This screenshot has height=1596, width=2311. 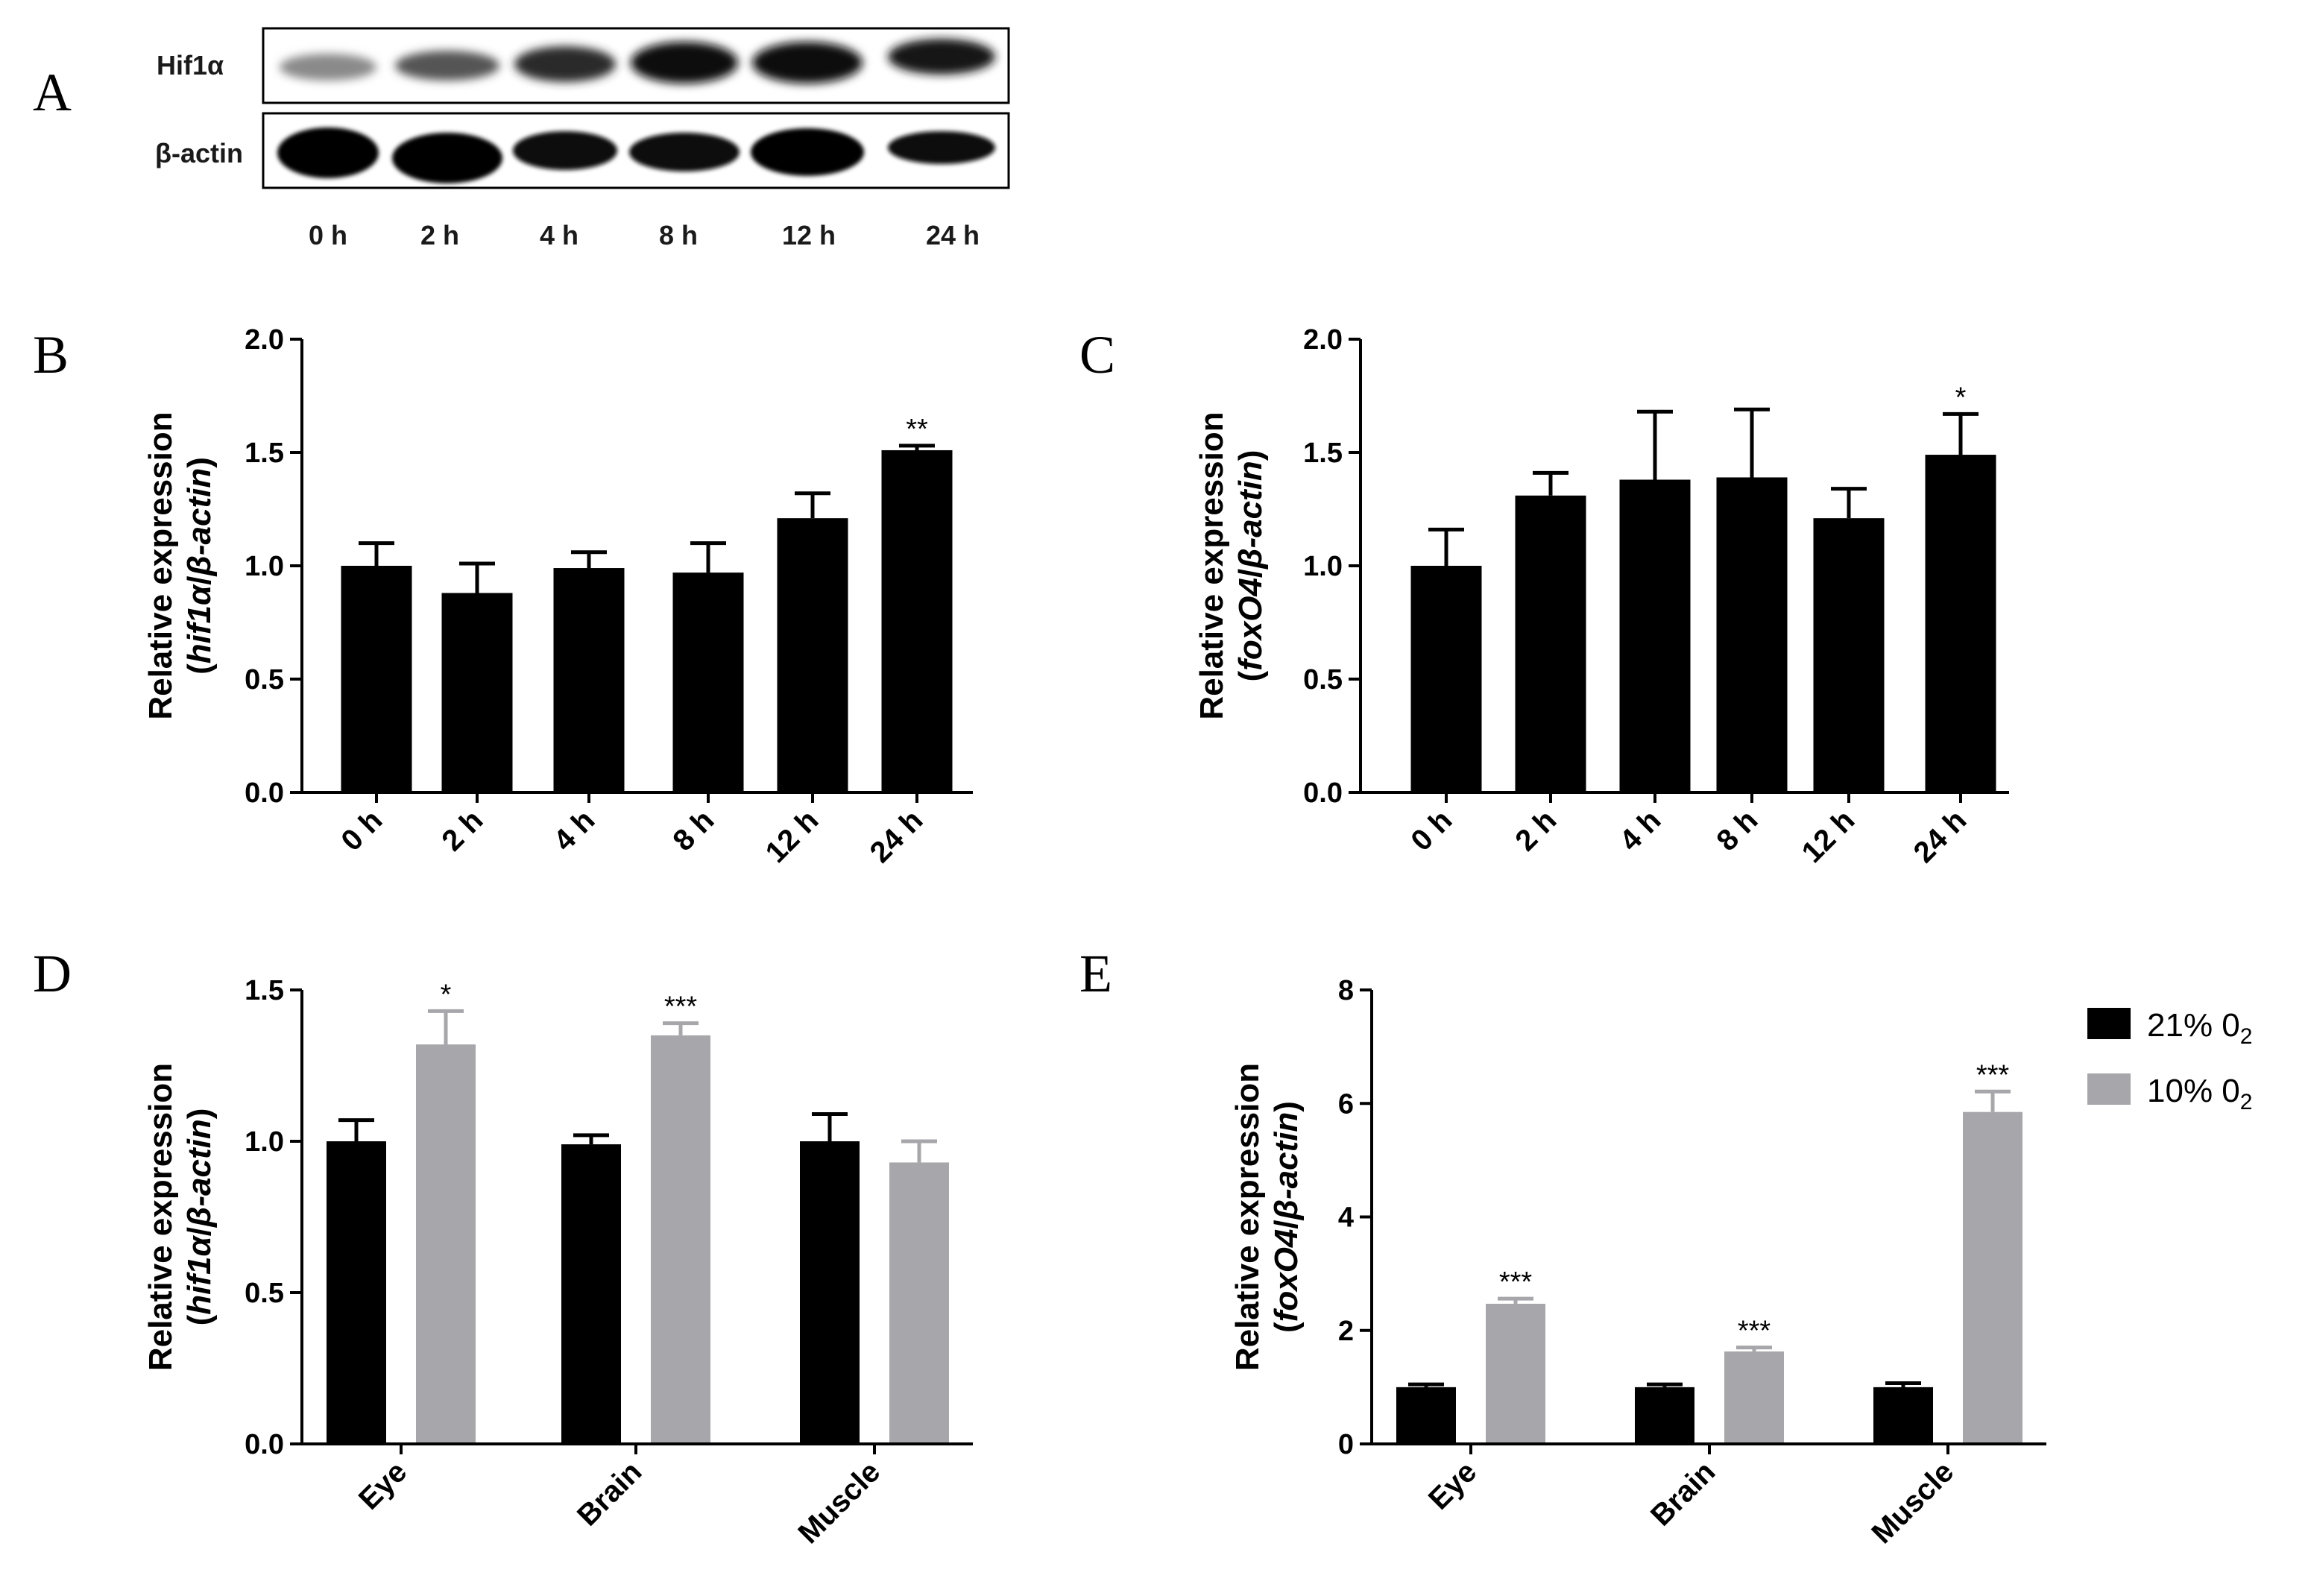 I want to click on y-tick-label: 2, so click(x=1346, y=1331).